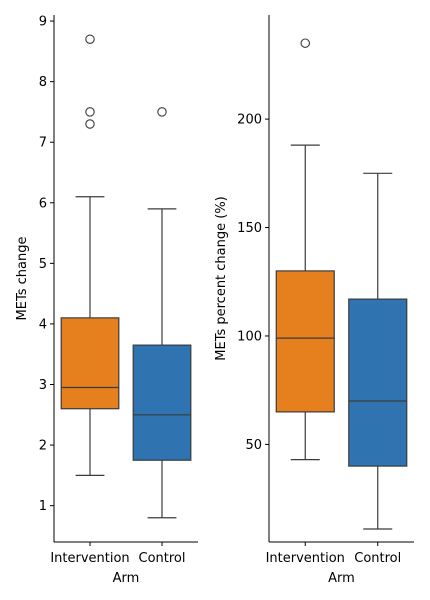  Describe the element at coordinates (43, 264) in the screenshot. I see `panel-1-y-tick-label: 5` at that location.